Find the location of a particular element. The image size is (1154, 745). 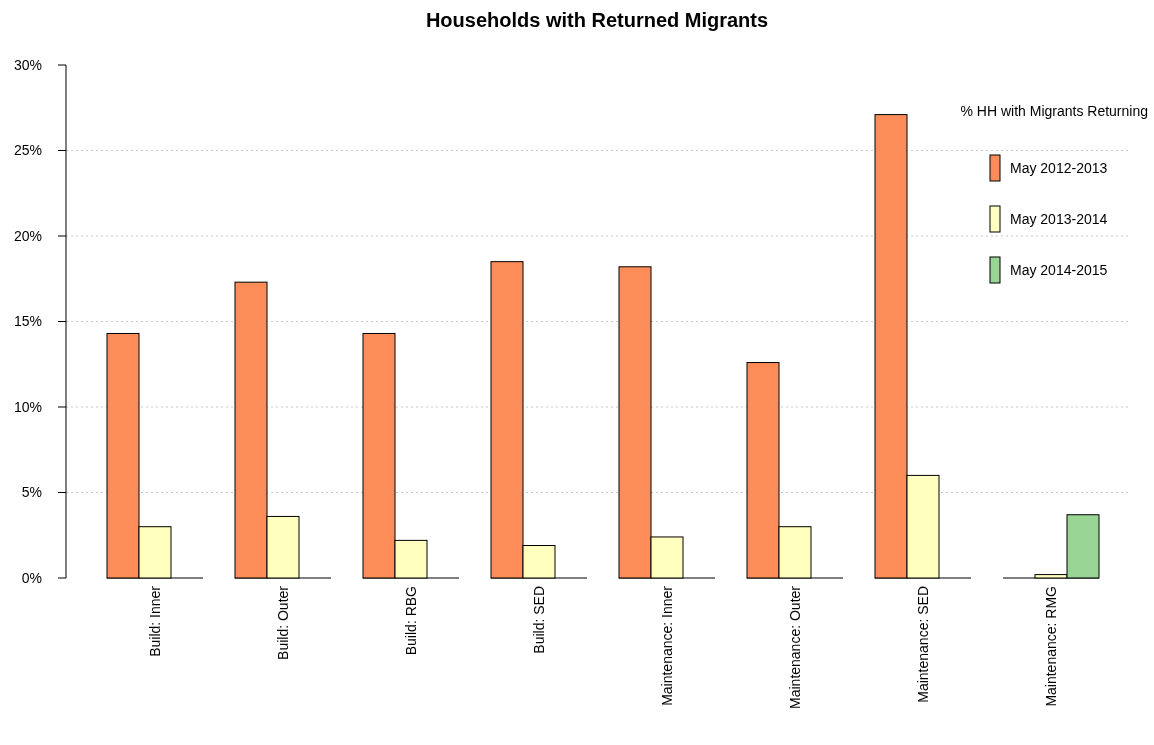

y-tick-label: 15% is located at coordinates (27, 321).